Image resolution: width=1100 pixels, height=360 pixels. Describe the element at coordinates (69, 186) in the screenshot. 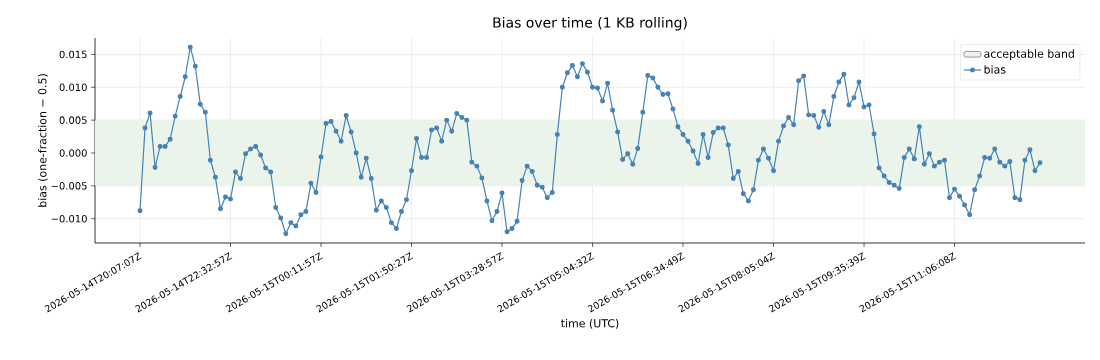

I see `y-tick-label: −0.005` at that location.